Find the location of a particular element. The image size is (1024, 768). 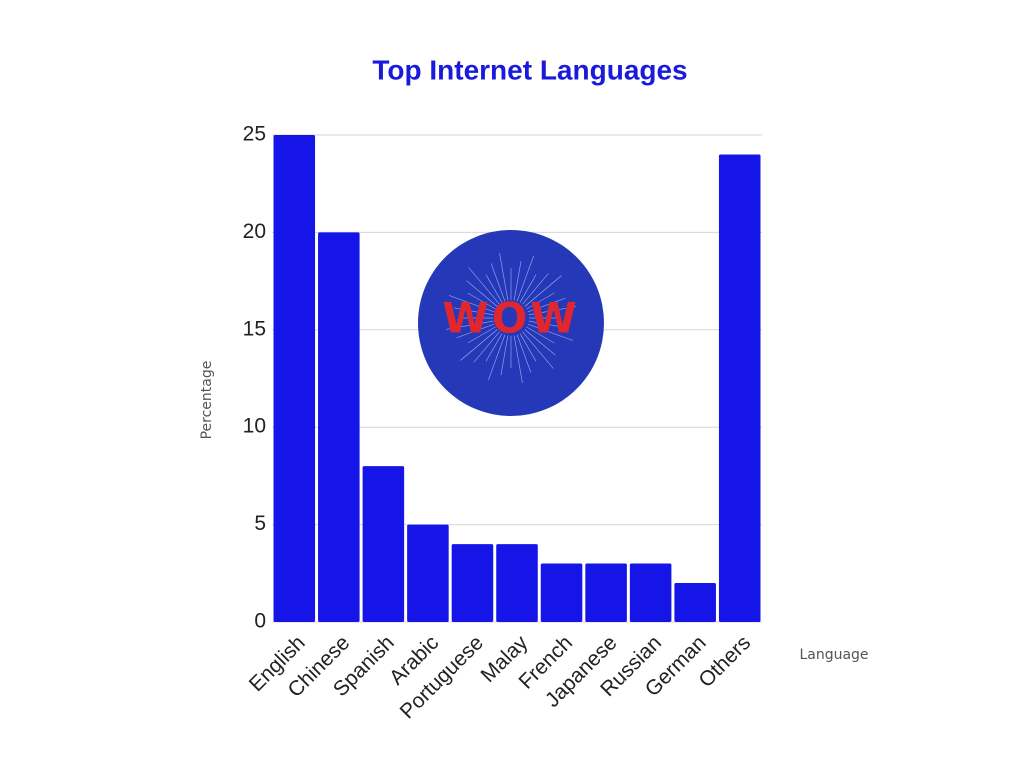

y-tick-label: 0 is located at coordinates (260, 621).